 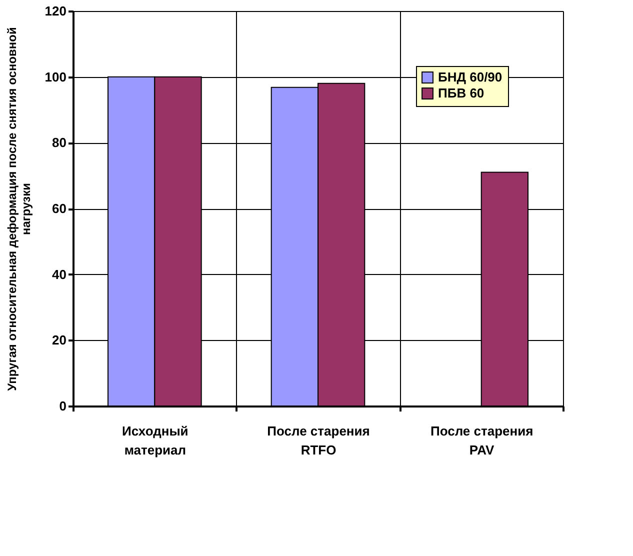 I want to click on y-tick-label: 100, so click(x=55, y=76).